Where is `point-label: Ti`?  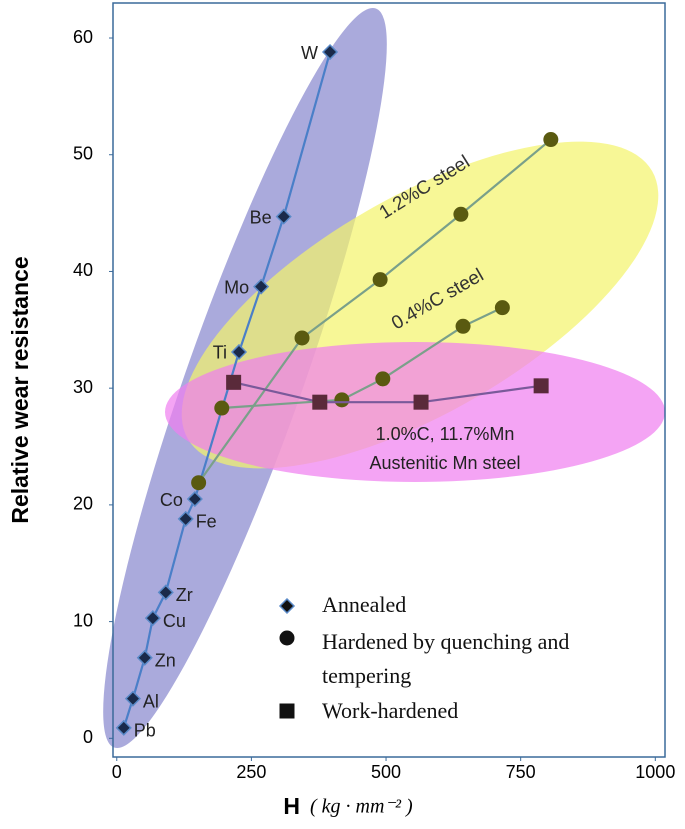
point-label: Ti is located at coordinates (220, 353).